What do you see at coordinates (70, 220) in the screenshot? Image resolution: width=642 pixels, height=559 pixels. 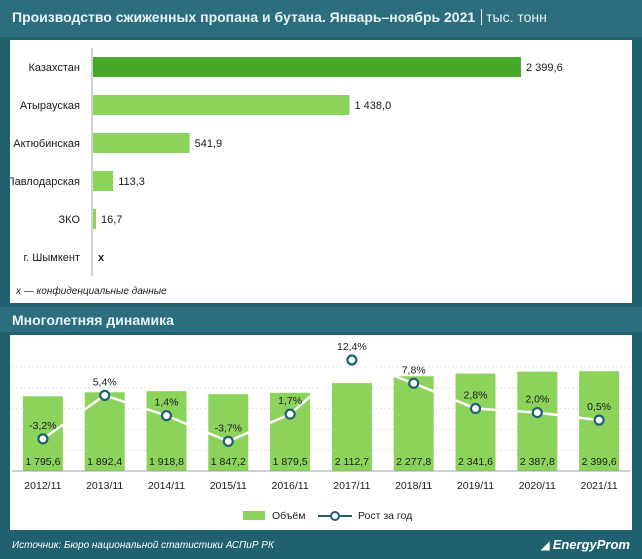 I see `category-label: ЗКО` at bounding box center [70, 220].